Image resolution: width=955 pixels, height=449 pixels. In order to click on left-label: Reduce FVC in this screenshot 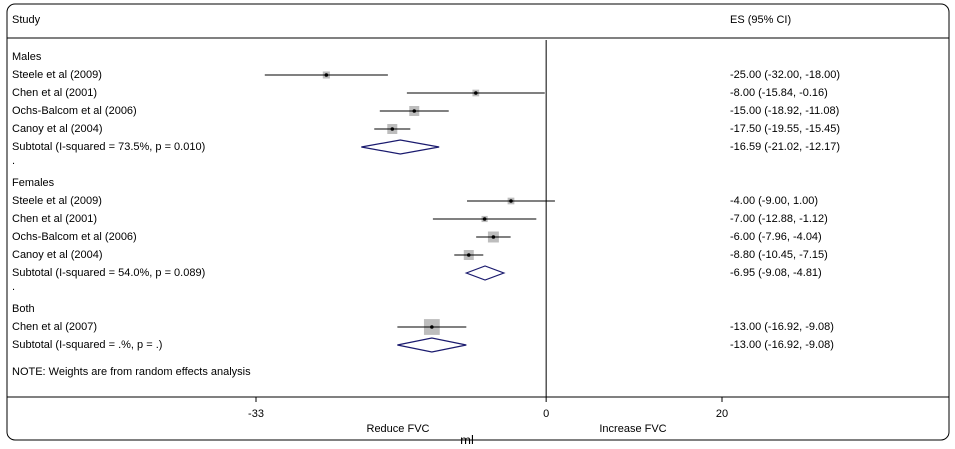, I will do `click(398, 429)`.